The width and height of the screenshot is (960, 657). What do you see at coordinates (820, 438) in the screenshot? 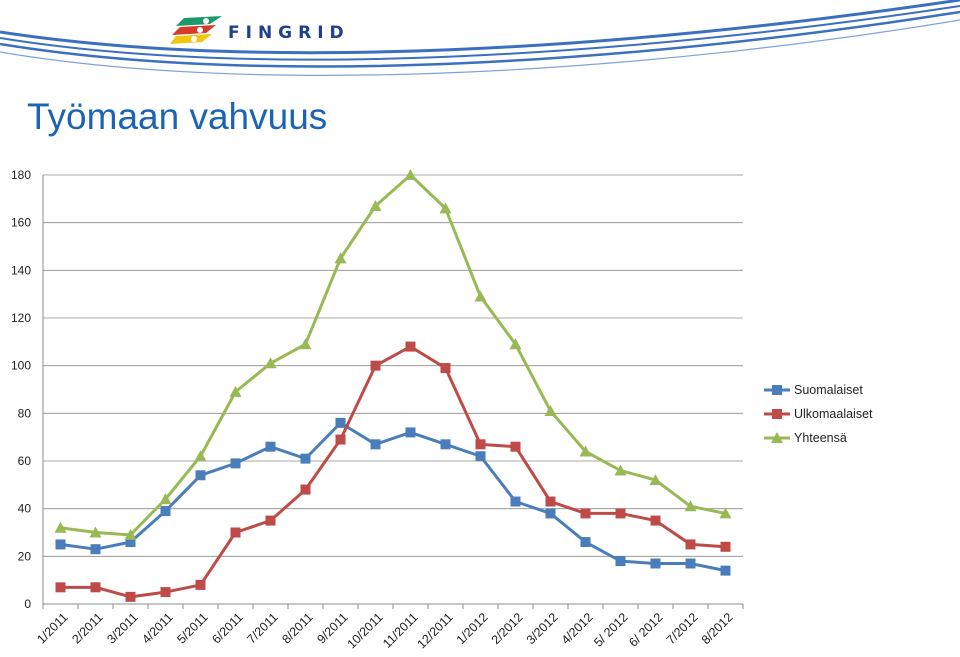
I see `legend-label: Yhteensä` at bounding box center [820, 438].